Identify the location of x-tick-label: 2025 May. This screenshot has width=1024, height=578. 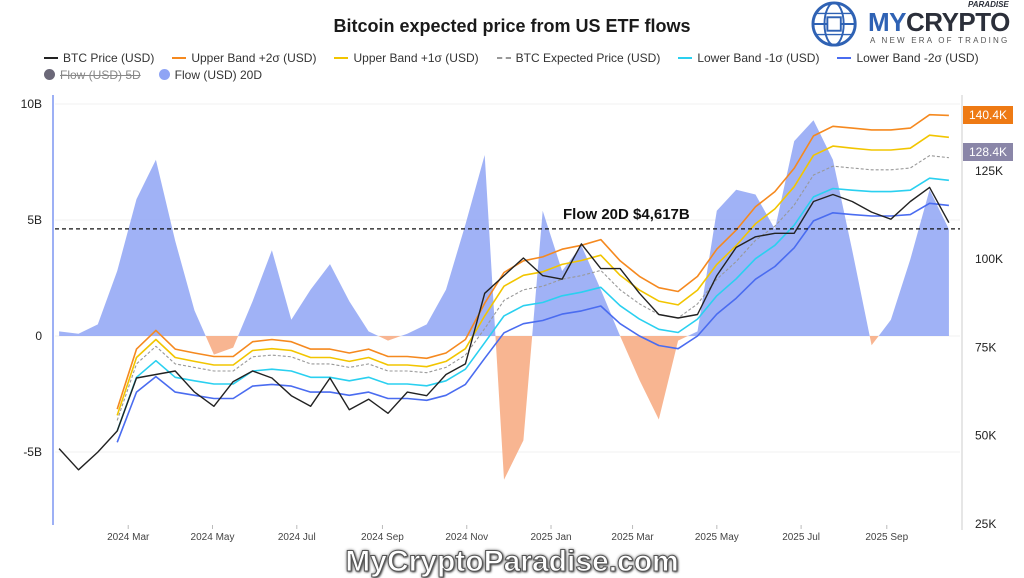
(717, 537).